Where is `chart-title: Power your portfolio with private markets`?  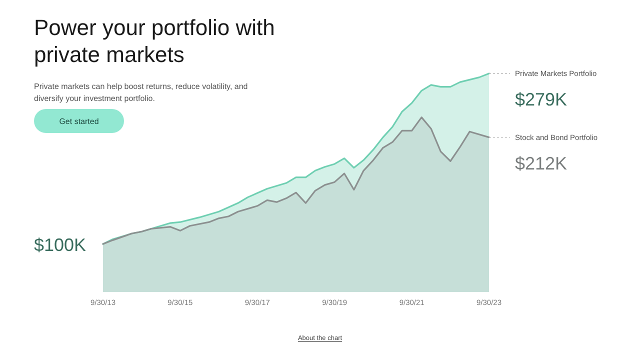 chart-title: Power your portfolio with private markets is located at coordinates (154, 41).